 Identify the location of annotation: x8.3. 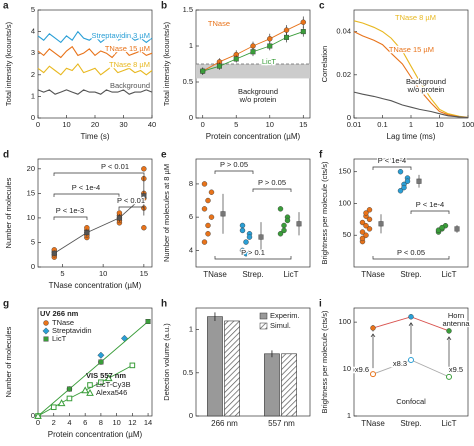
(400, 363).